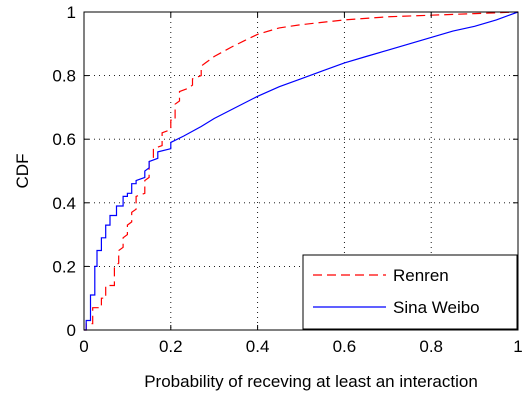 Image resolution: width=527 pixels, height=395 pixels. What do you see at coordinates (421, 275) in the screenshot?
I see `legend-label-renren: Renren` at bounding box center [421, 275].